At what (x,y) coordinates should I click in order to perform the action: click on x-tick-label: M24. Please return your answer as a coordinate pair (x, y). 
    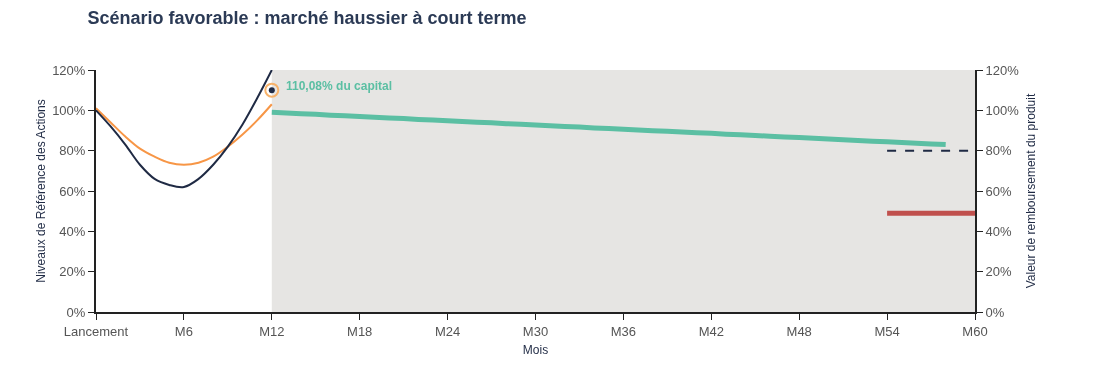
    Looking at the image, I should click on (447, 331).